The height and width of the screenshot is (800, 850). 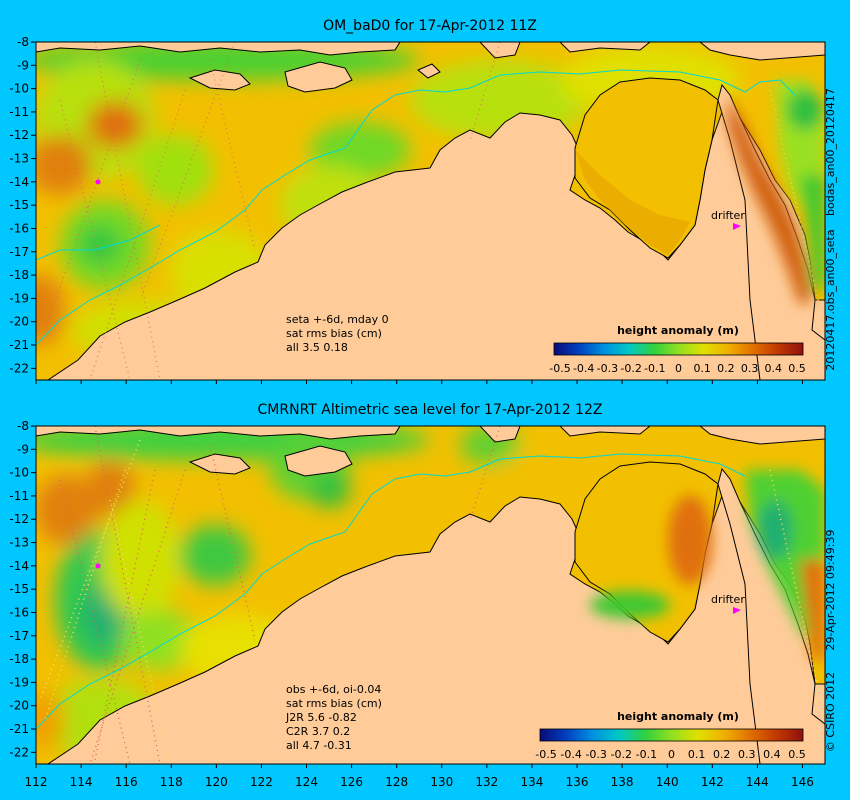 I want to click on colorbar-tick-label: 0.1, so click(x=702, y=368).